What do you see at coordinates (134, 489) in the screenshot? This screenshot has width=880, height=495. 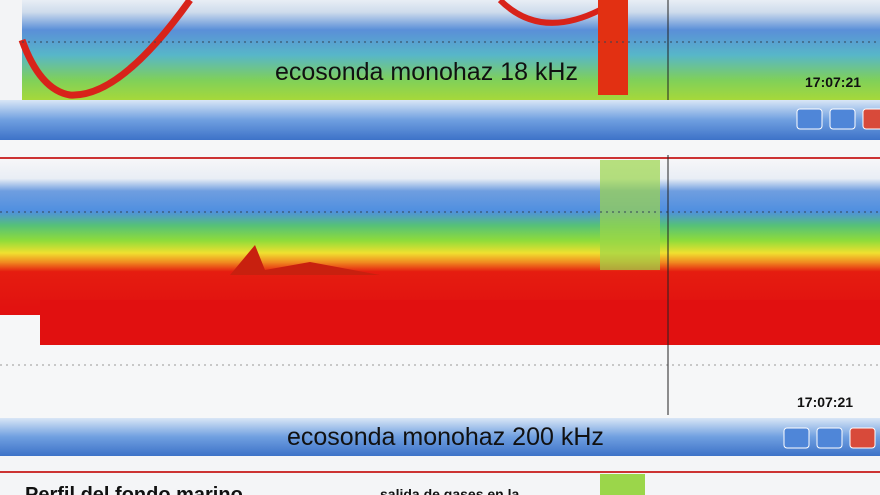 I see `caption: Perfil del fondo marino` at bounding box center [134, 489].